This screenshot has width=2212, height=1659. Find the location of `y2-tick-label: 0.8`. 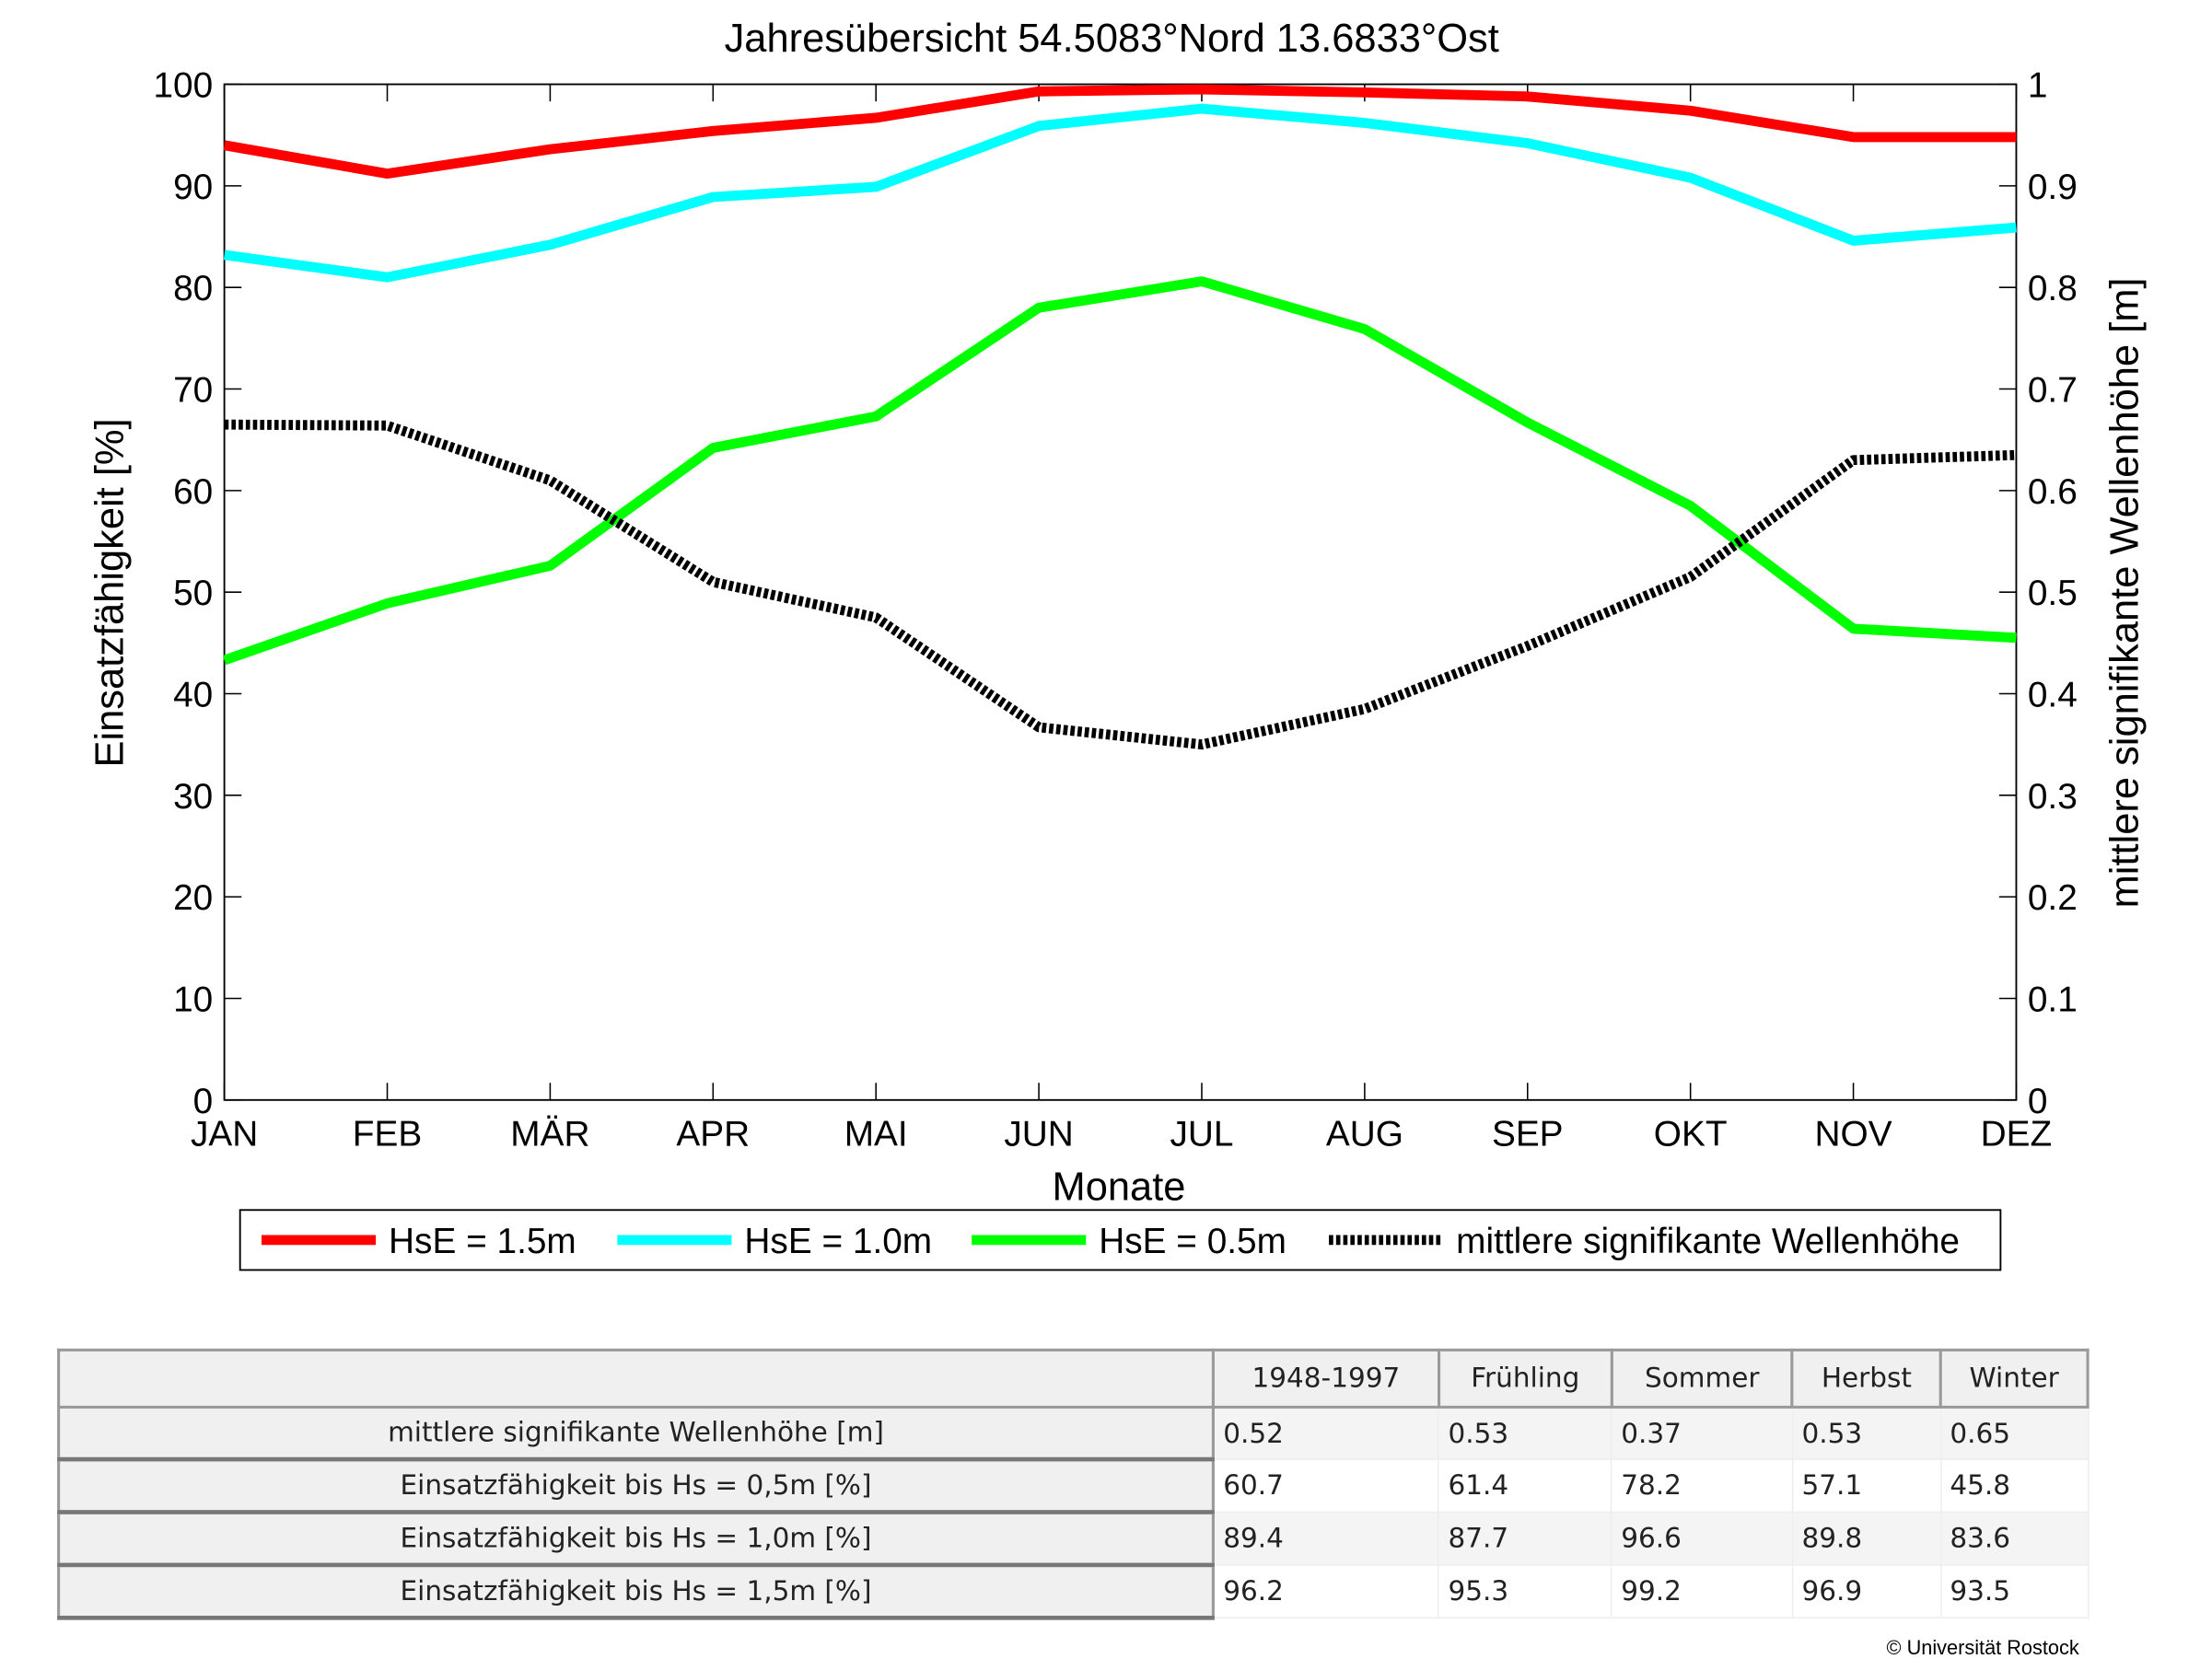

y2-tick-label: 0.8 is located at coordinates (2053, 288).